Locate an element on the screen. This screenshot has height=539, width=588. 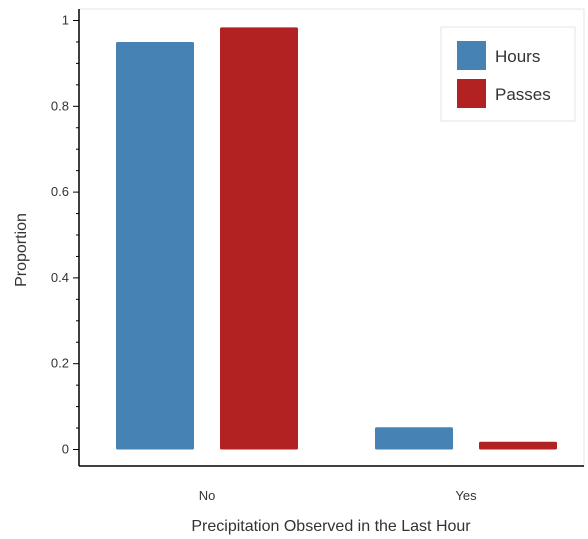
x-tick-label: No is located at coordinates (207, 495).